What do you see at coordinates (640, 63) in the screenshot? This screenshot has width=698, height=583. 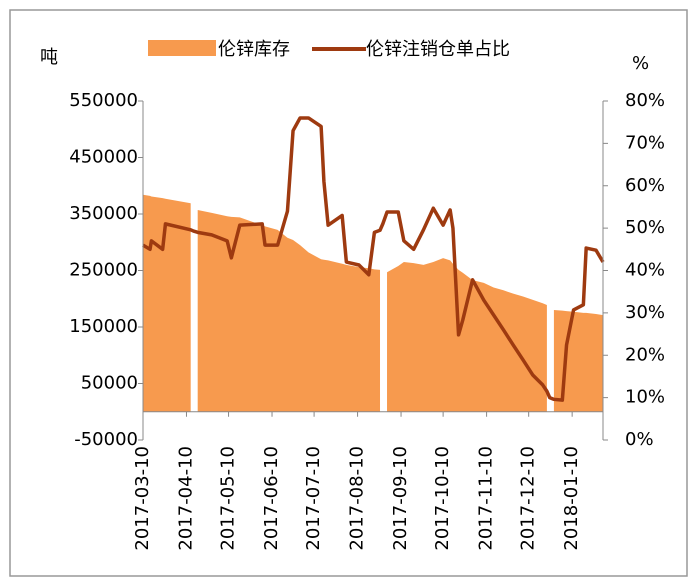 I see `right-axis-label: %` at bounding box center [640, 63].